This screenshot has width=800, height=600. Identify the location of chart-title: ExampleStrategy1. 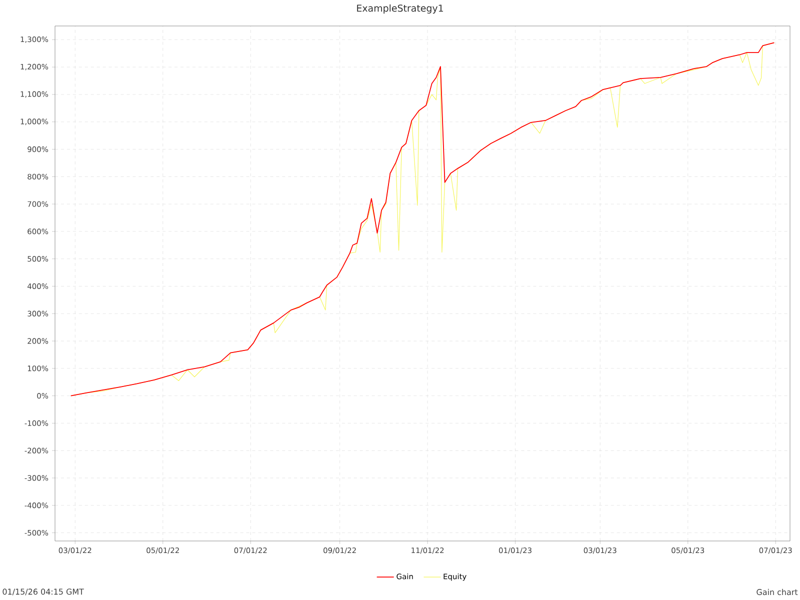
(400, 9).